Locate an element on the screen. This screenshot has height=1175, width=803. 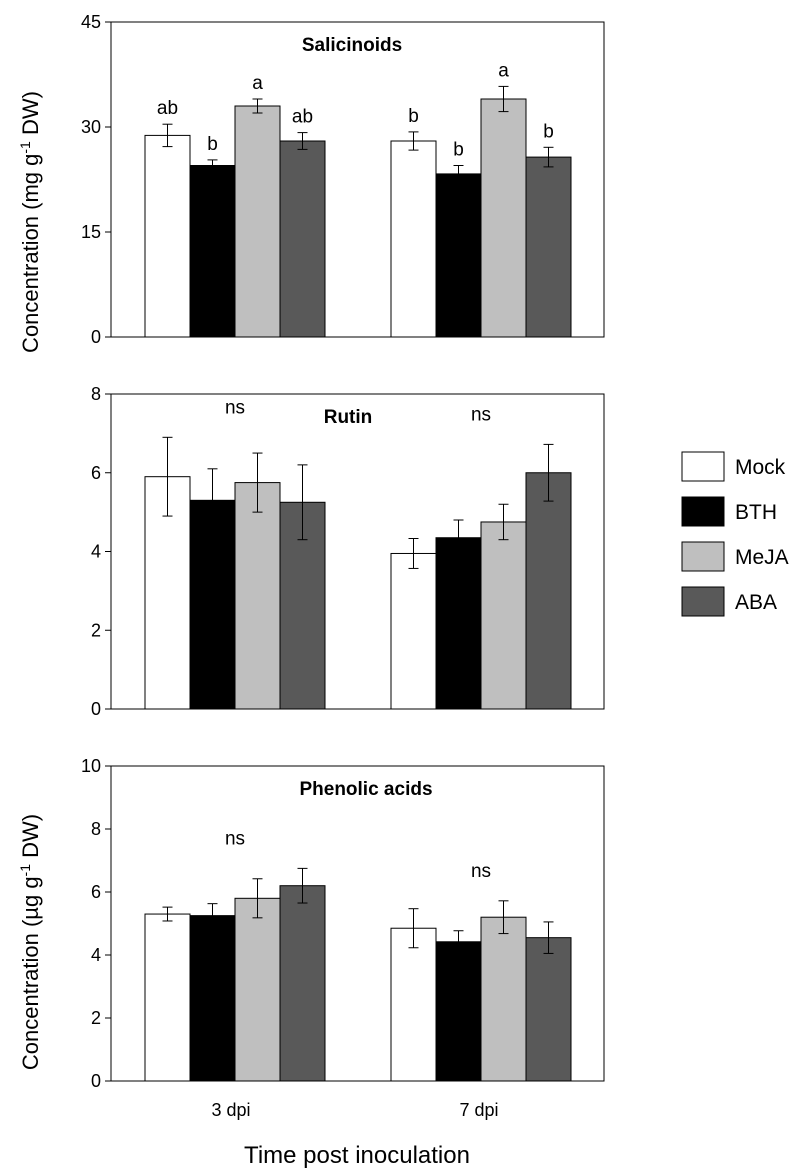
y-tick-label: 15 is located at coordinates (91, 232).